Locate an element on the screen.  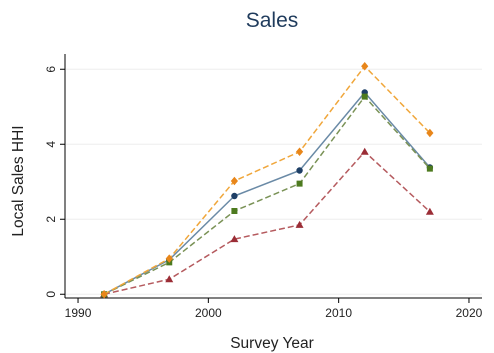
x-axis-label: Survey Year is located at coordinates (272, 343).